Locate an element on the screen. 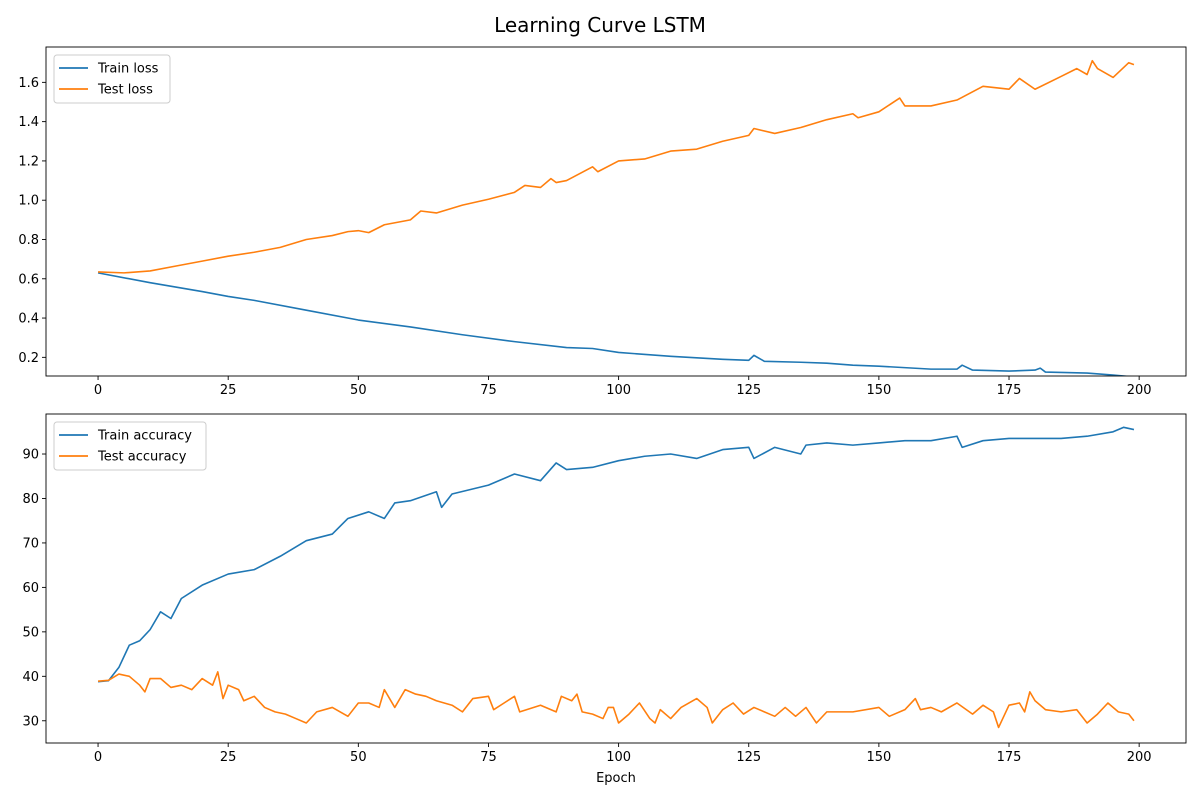 This screenshot has width=1200, height=800. loss-x-tick-label: 25 is located at coordinates (228, 390).